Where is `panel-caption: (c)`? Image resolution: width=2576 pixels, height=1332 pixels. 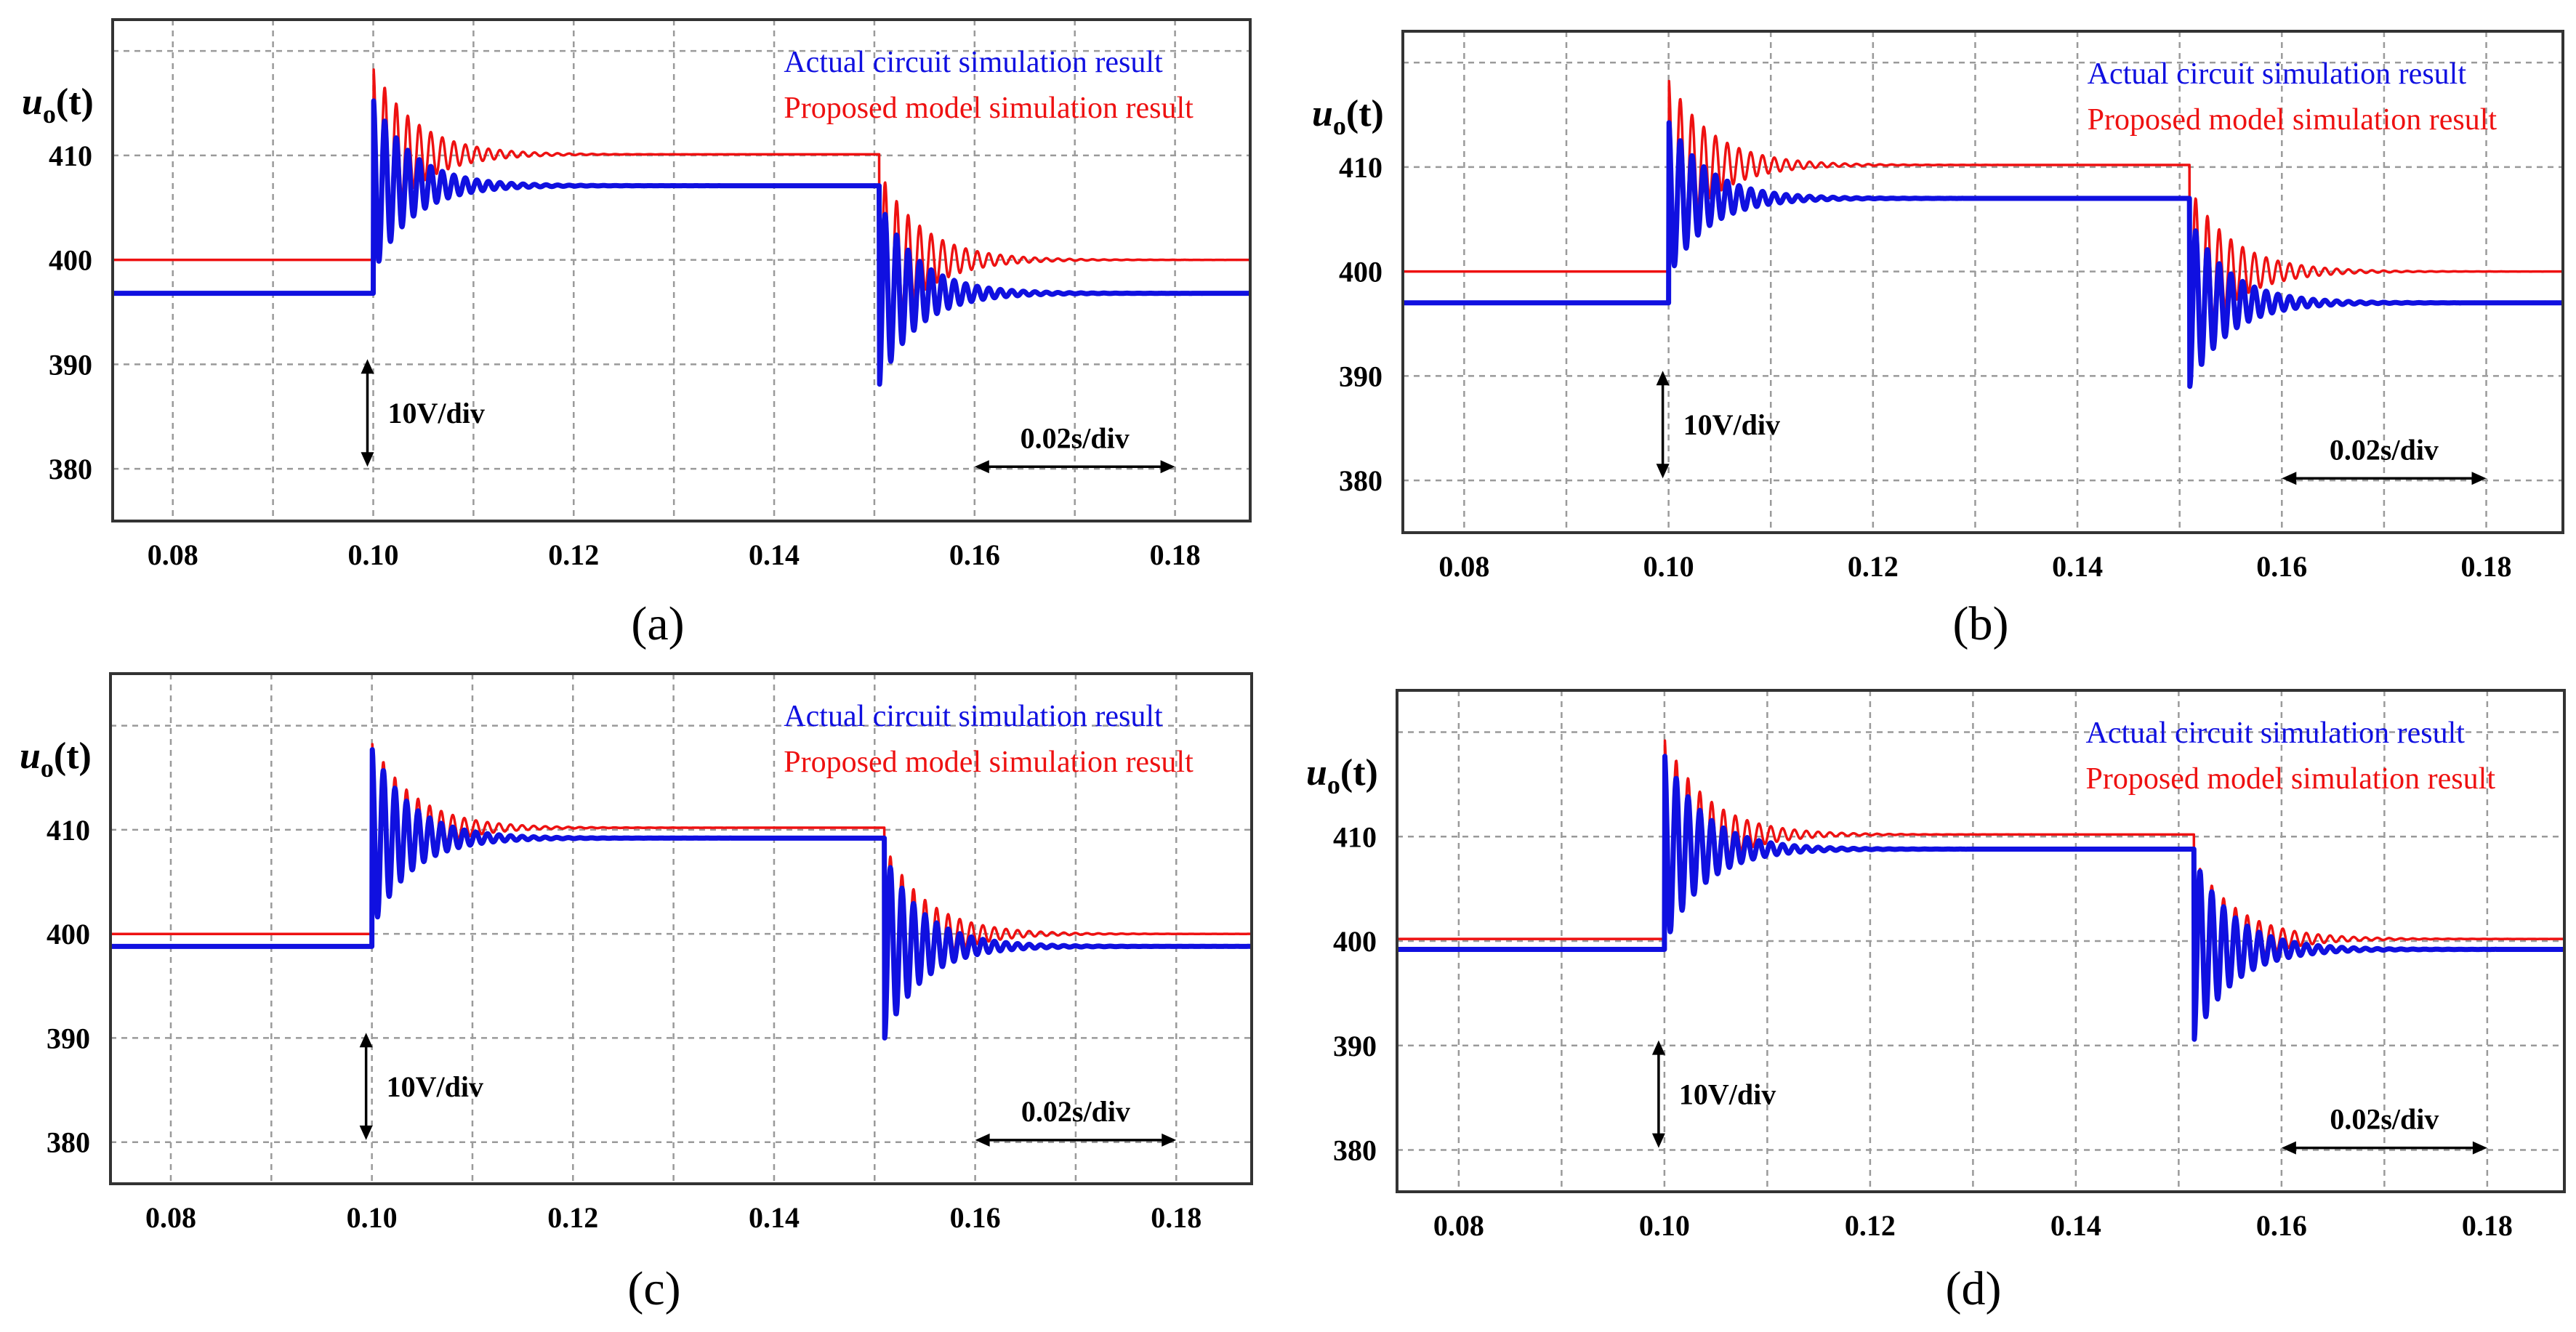
panel-caption: (c) is located at coordinates (653, 1288).